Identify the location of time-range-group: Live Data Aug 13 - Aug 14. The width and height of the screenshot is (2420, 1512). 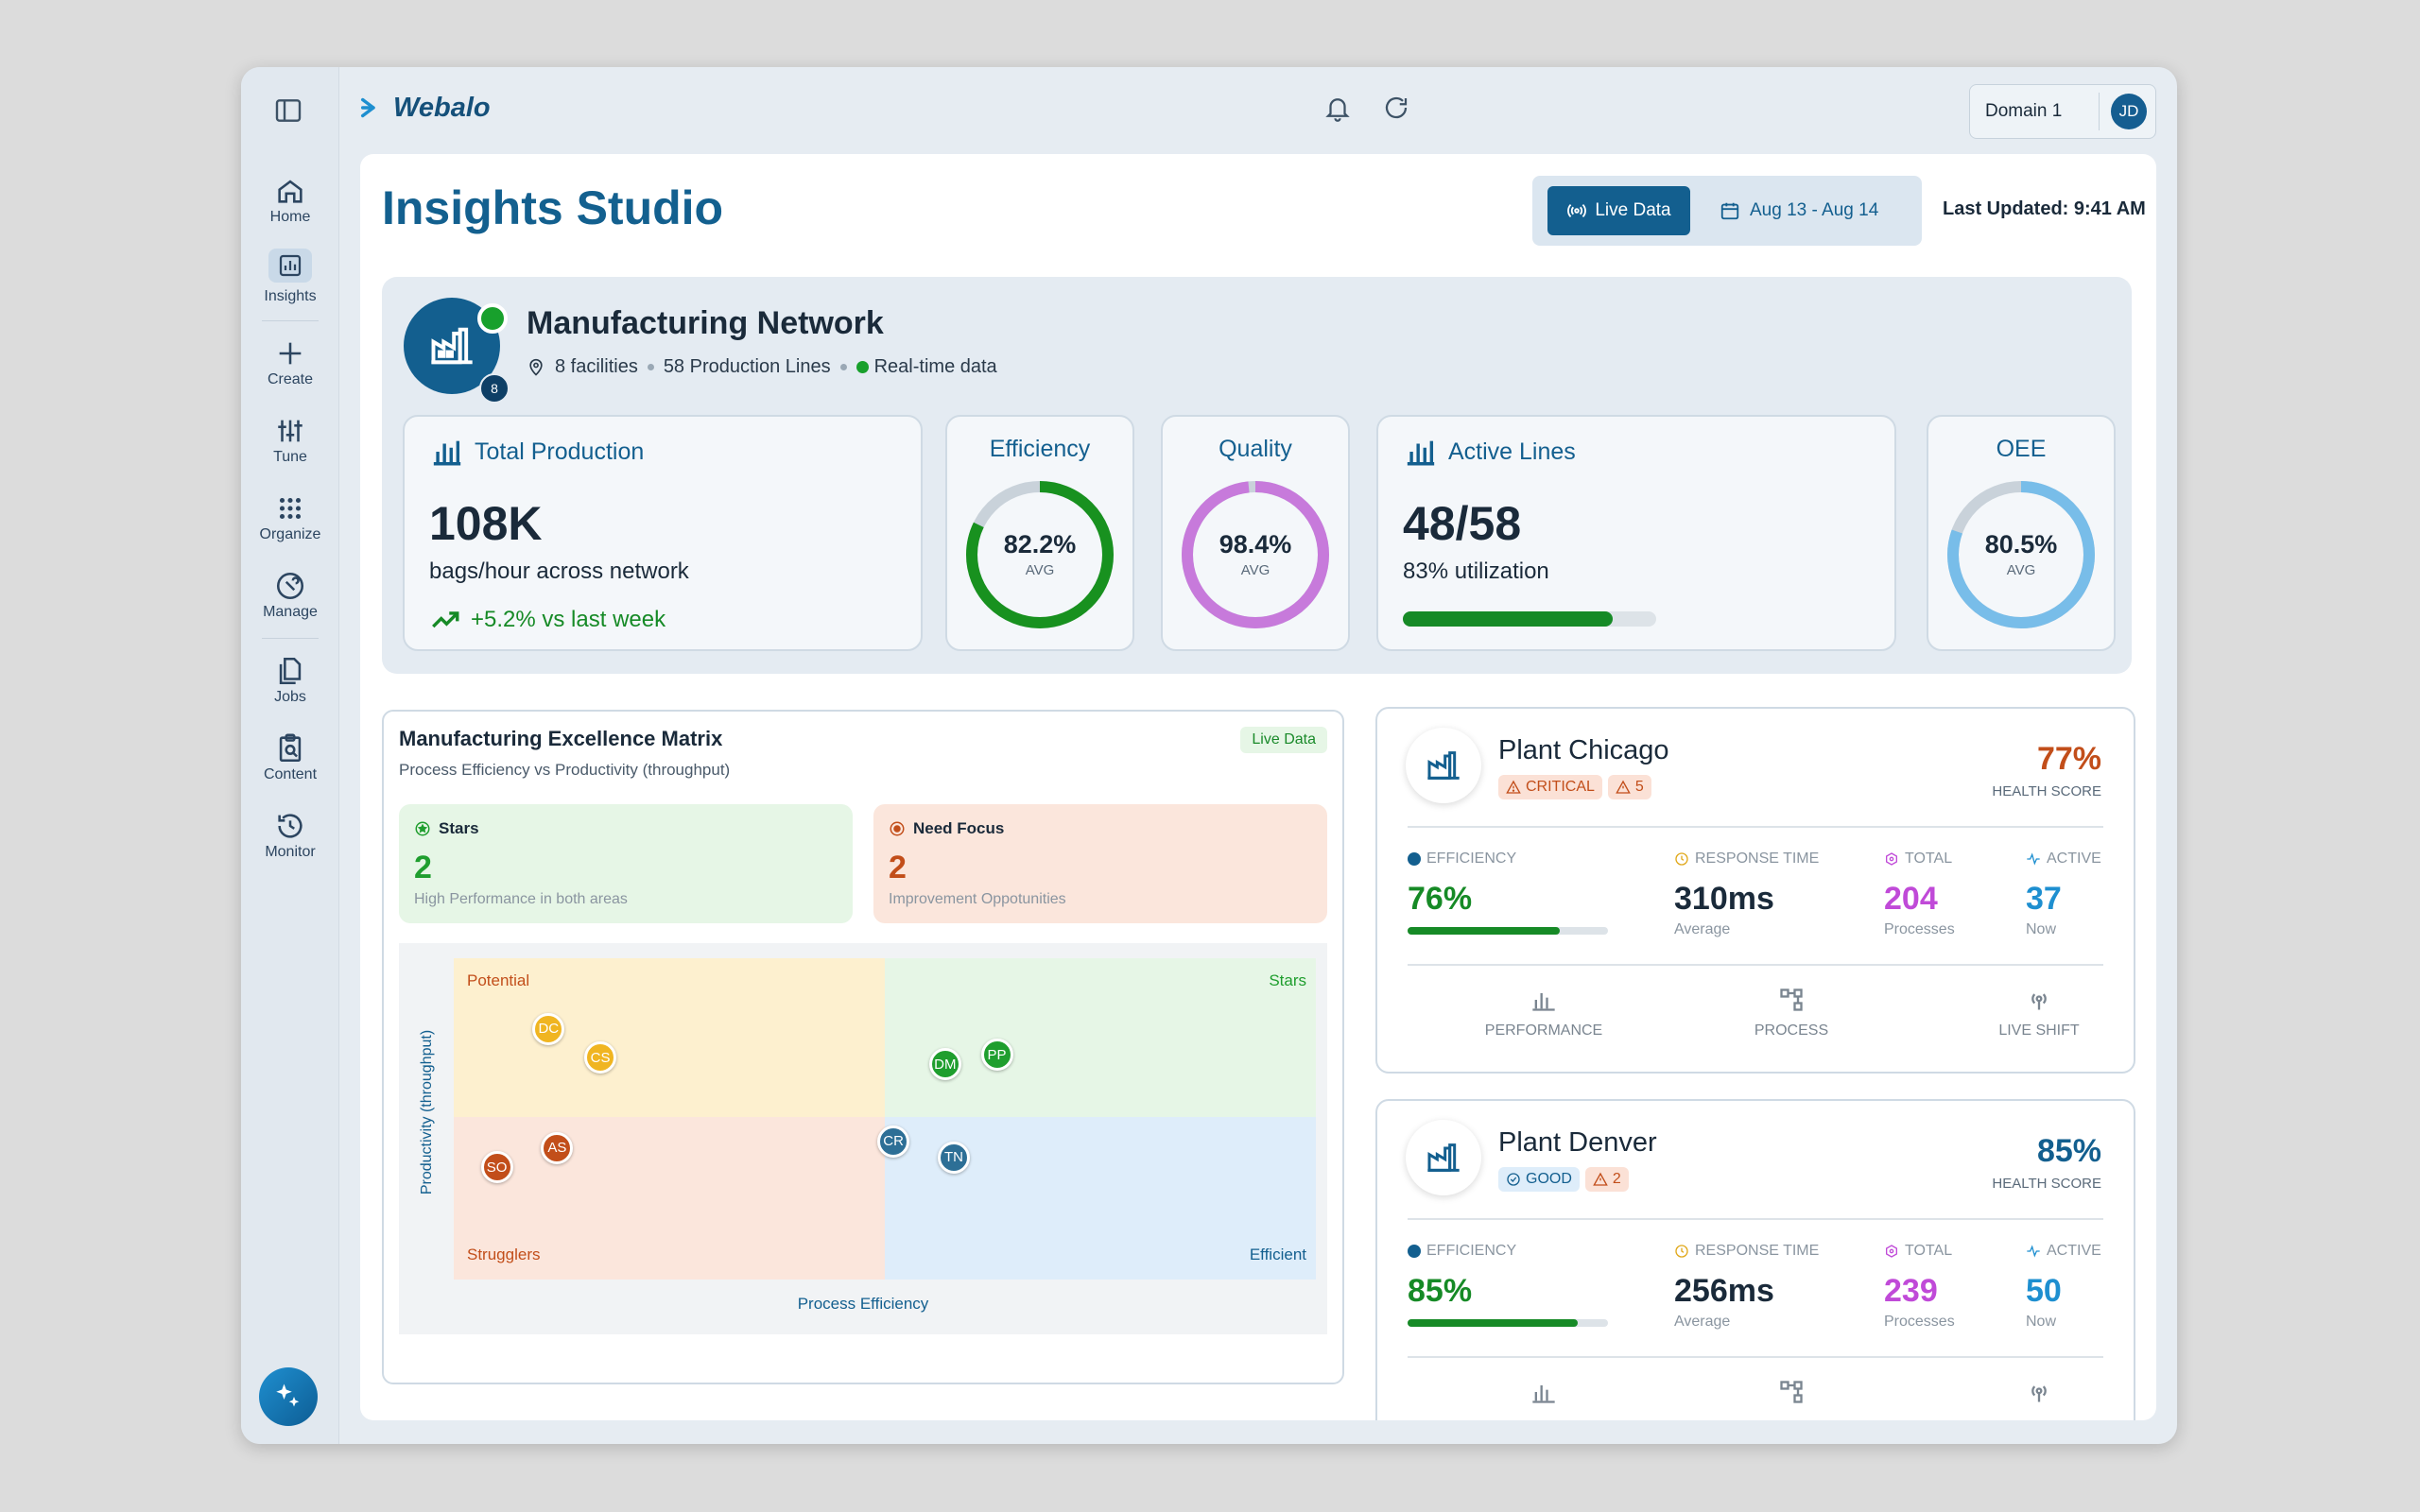
(1727, 211).